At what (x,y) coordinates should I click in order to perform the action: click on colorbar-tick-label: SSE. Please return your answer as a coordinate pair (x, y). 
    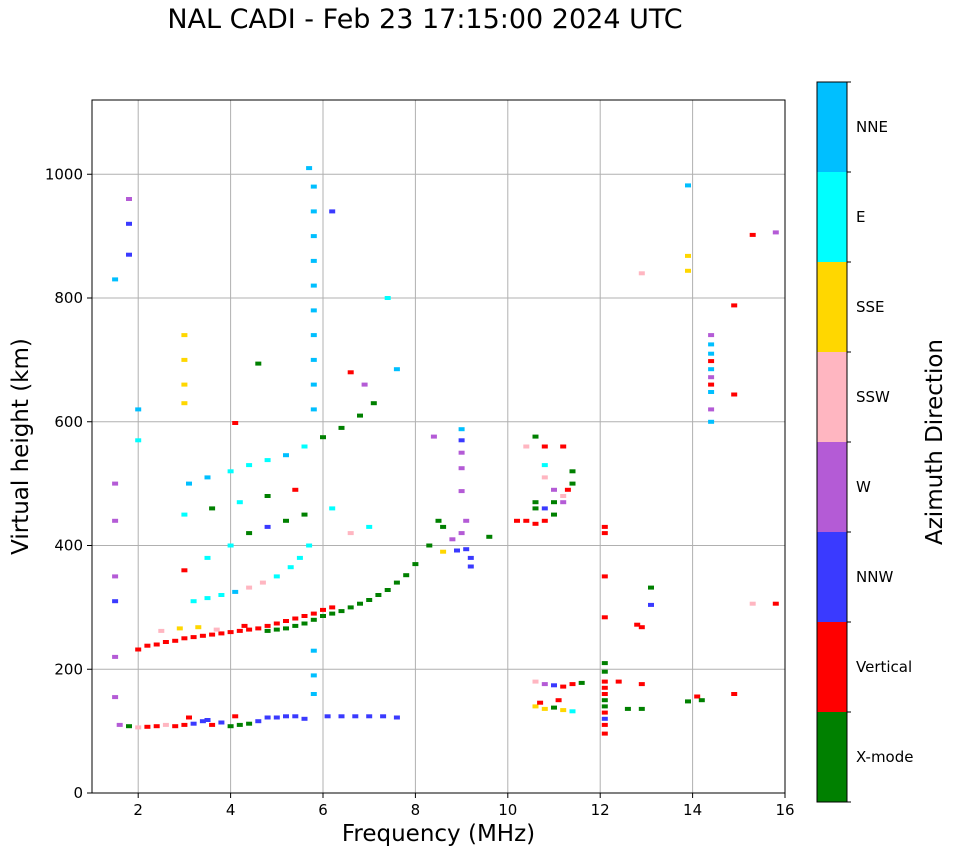
    Looking at the image, I should click on (870, 307).